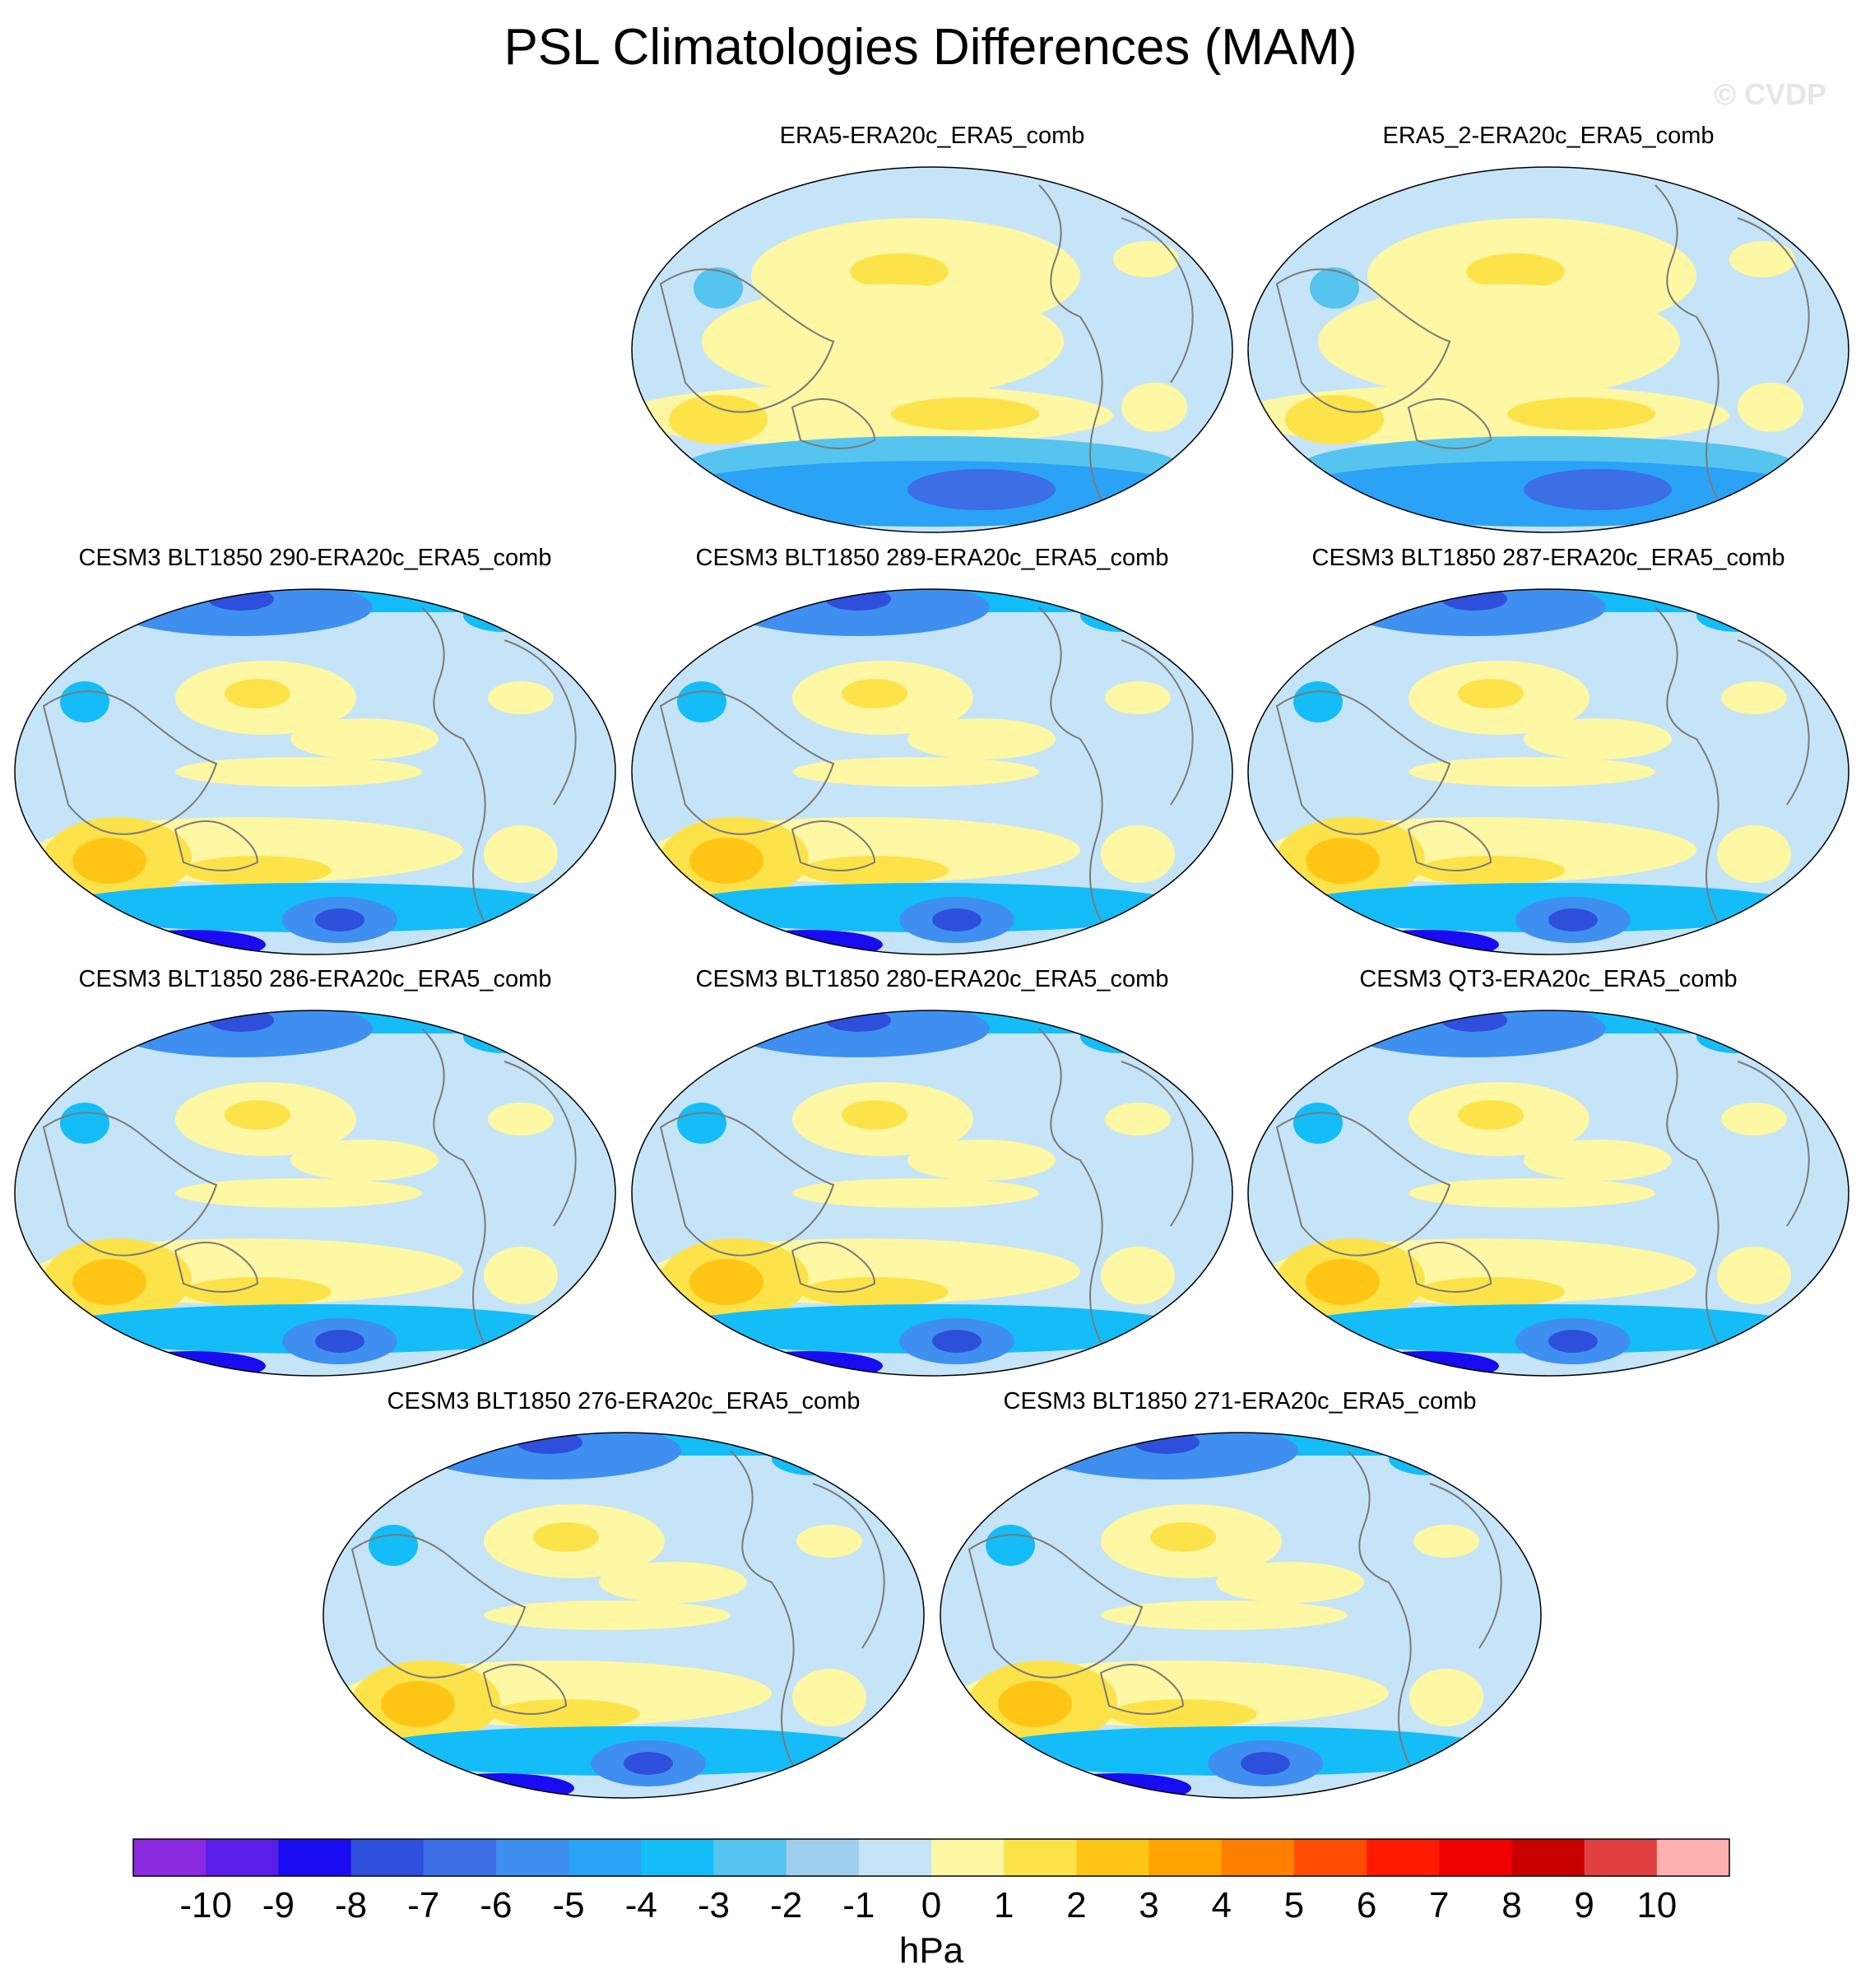 Image resolution: width=1861 pixels, height=1988 pixels. Describe the element at coordinates (1584, 1905) in the screenshot. I see `colorbar-tick-label: 9` at that location.